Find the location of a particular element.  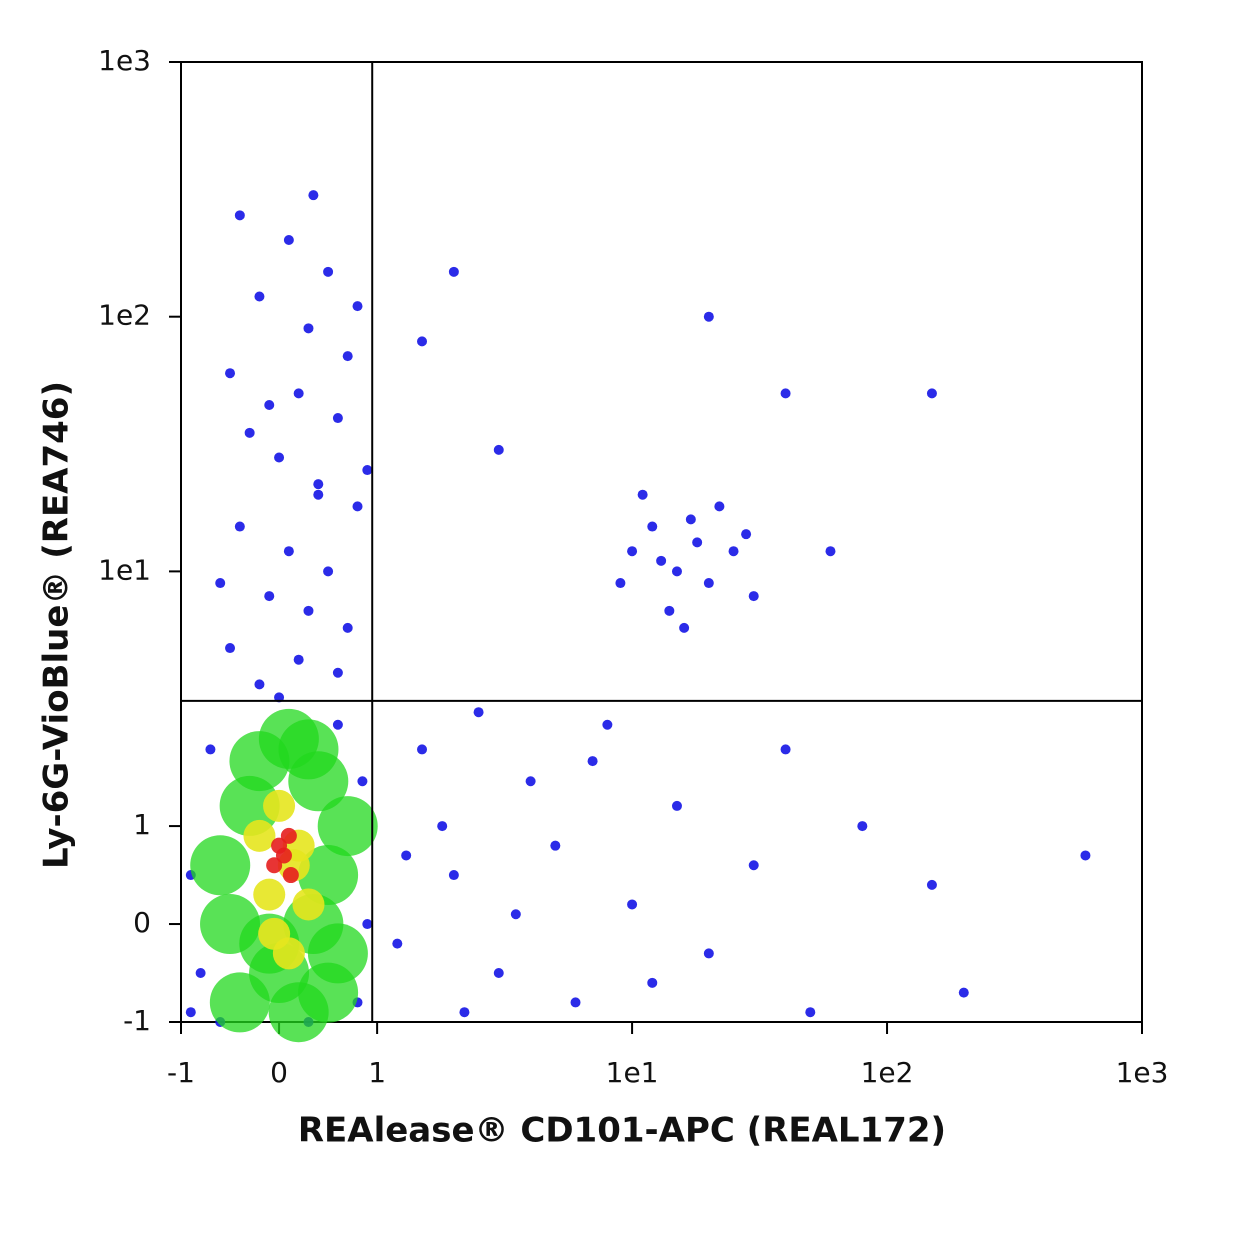

y-tick-label: 0 is located at coordinates (142, 922).